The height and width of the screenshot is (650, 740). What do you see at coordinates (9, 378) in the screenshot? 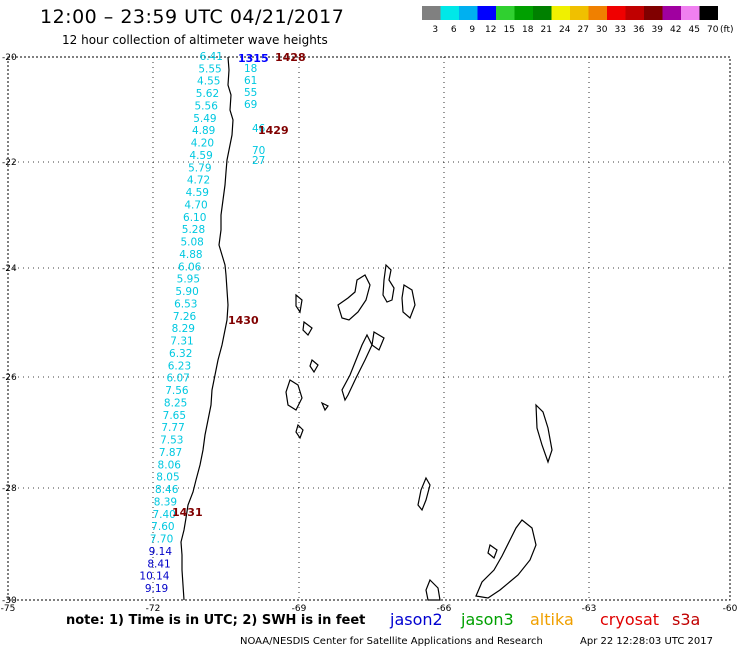
I see `lat-label: -26` at bounding box center [9, 378].